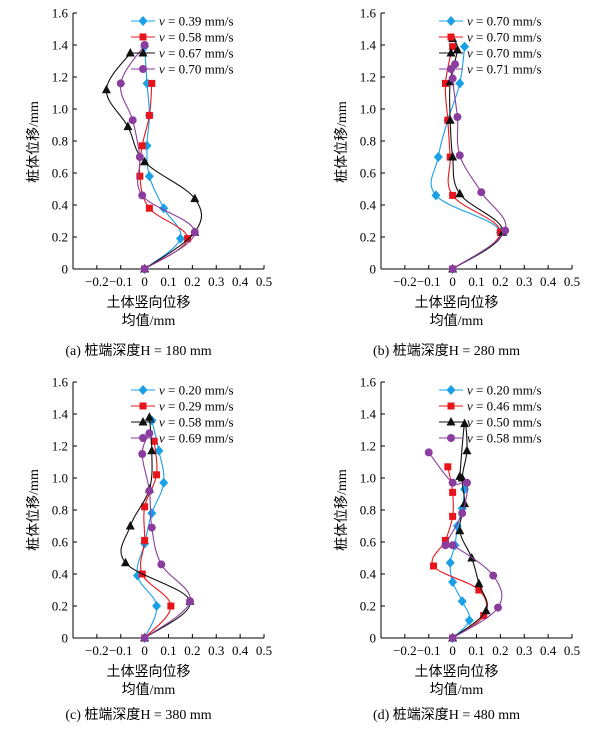 The height and width of the screenshot is (732, 592). I want to click on y-tick-label: 1.4, so click(368, 45).